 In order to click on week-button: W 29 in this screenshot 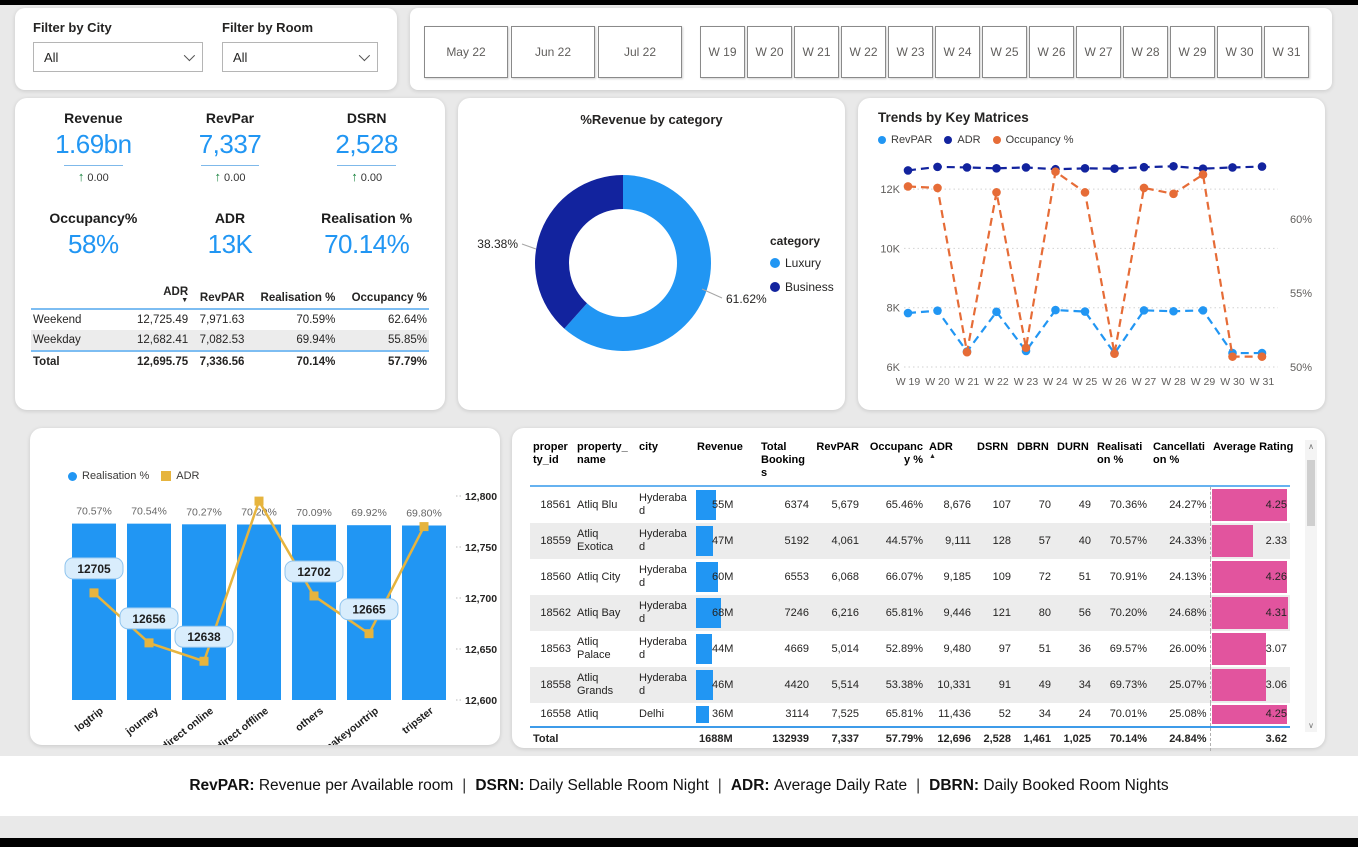, I will do `click(1192, 52)`.